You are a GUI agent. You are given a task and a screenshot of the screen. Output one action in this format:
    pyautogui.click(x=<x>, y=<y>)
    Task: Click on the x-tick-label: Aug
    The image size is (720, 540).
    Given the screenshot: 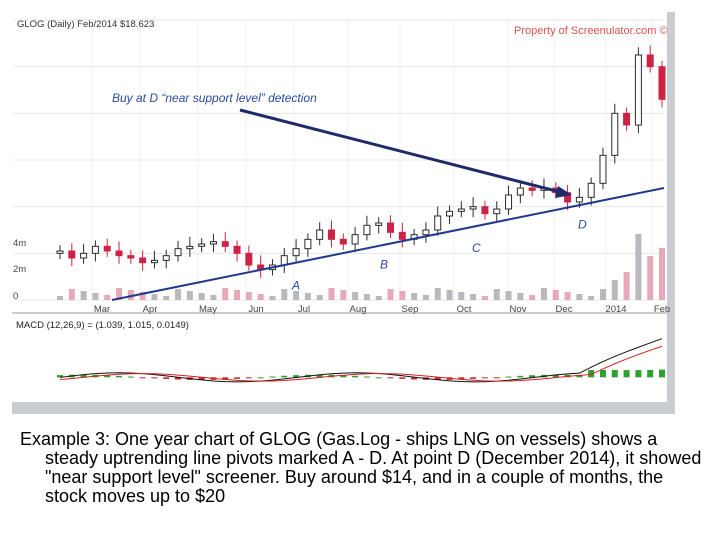 What is the action you would take?
    pyautogui.click(x=358, y=309)
    